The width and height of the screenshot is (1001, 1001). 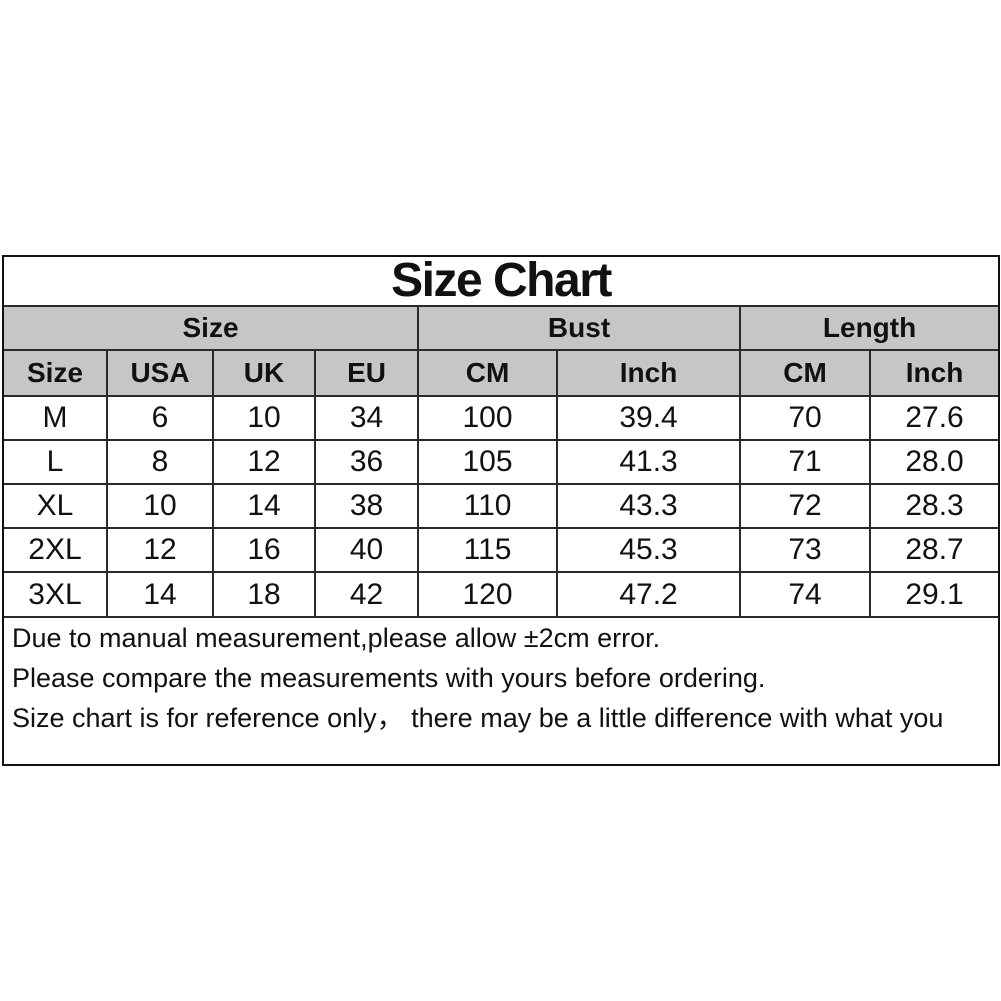 What do you see at coordinates (264, 373) in the screenshot?
I see `col-header-uk: UK` at bounding box center [264, 373].